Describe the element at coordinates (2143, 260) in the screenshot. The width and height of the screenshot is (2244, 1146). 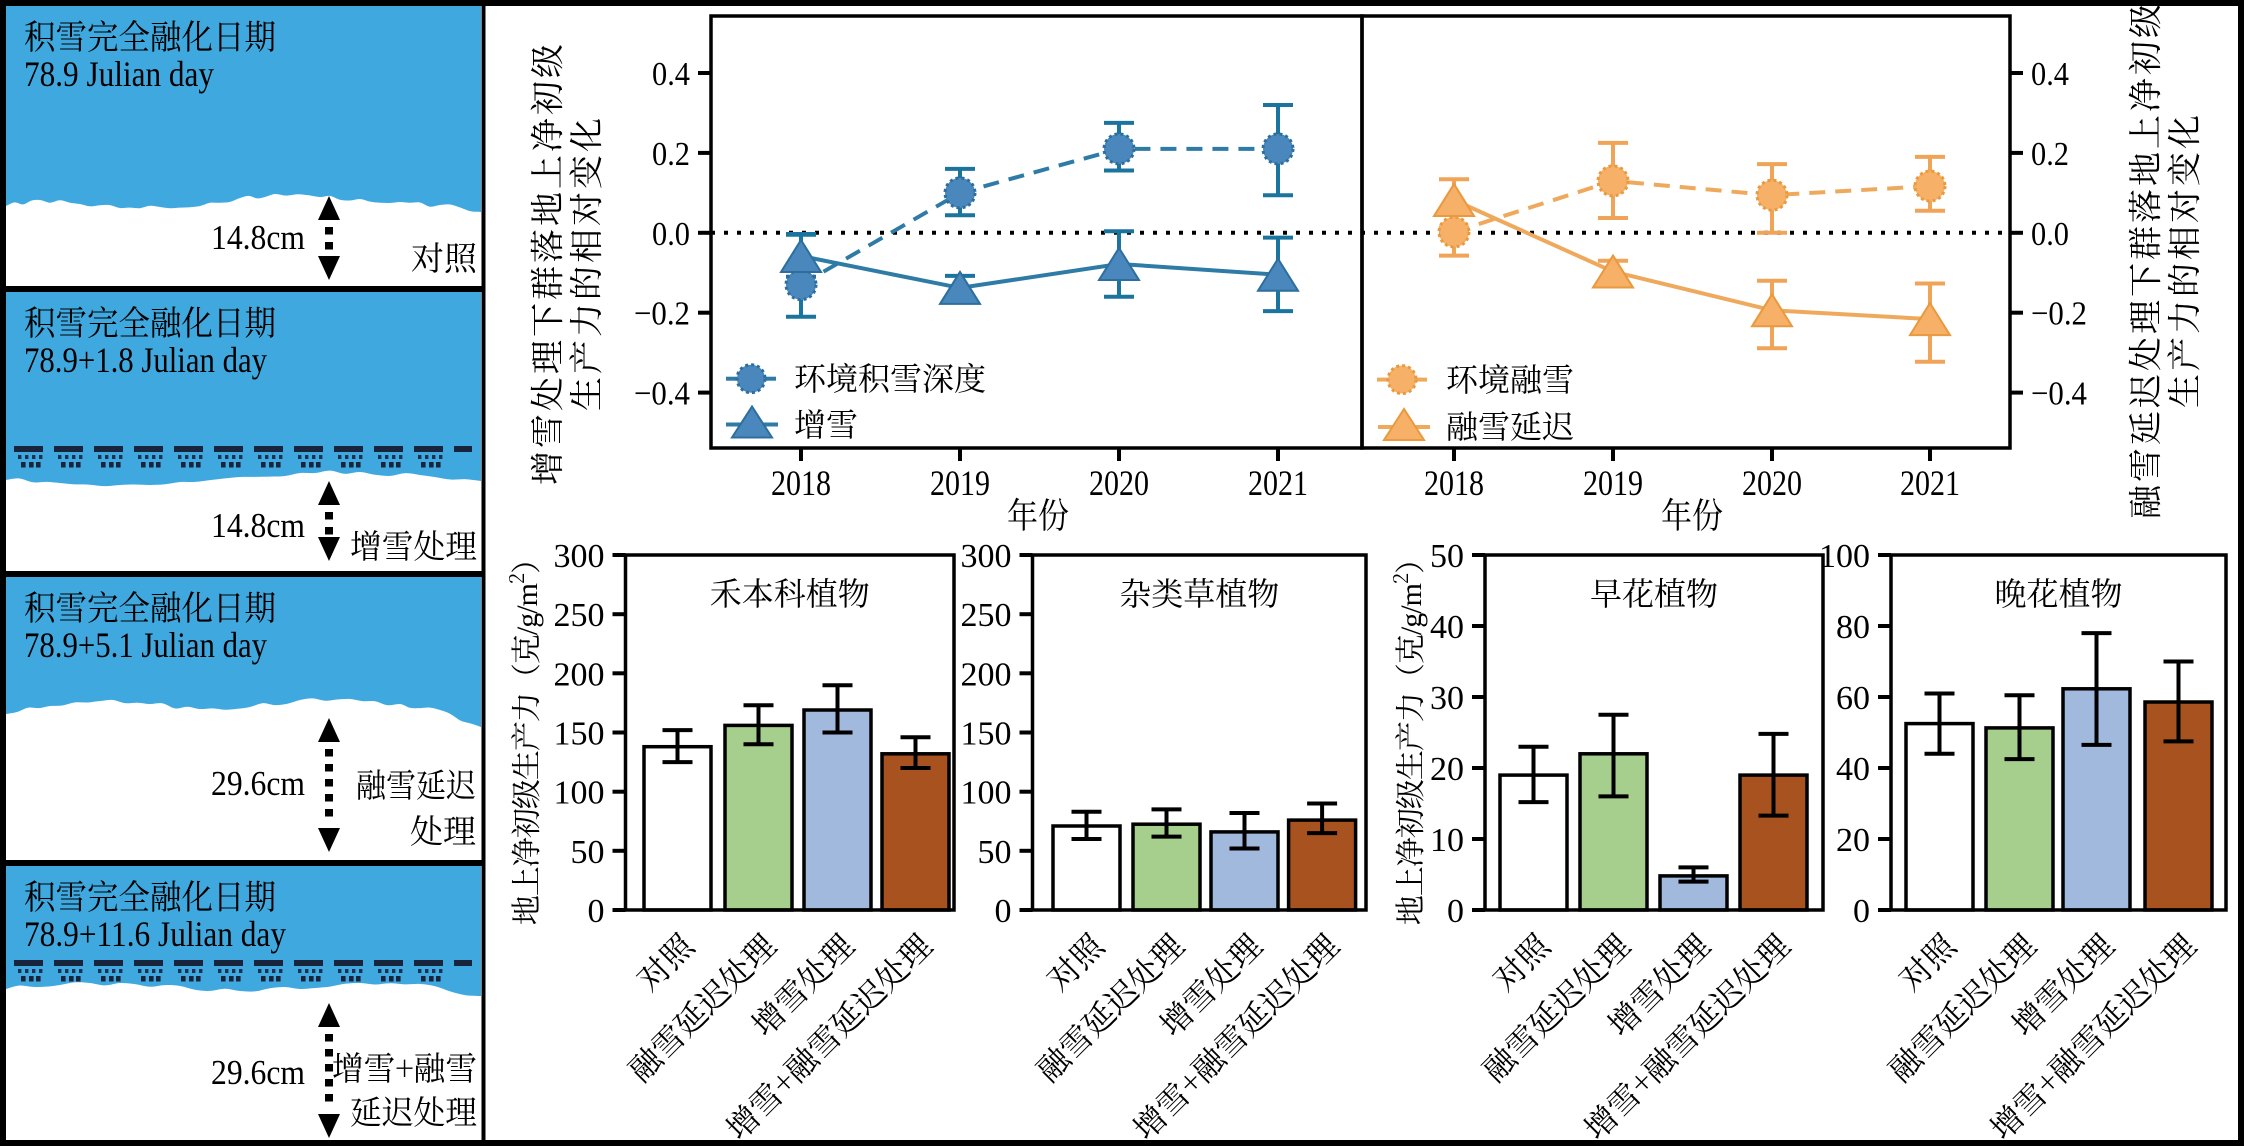
I see `svg-text: 融雪延迟处理下群落地上净初级` at that location.